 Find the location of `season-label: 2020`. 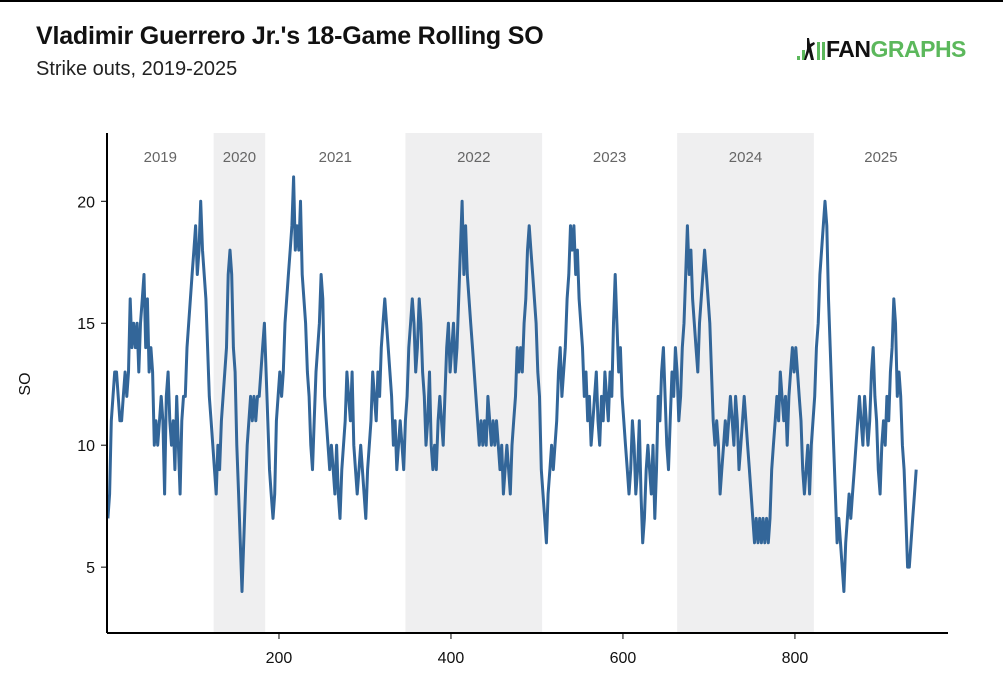

season-label: 2020 is located at coordinates (239, 157).